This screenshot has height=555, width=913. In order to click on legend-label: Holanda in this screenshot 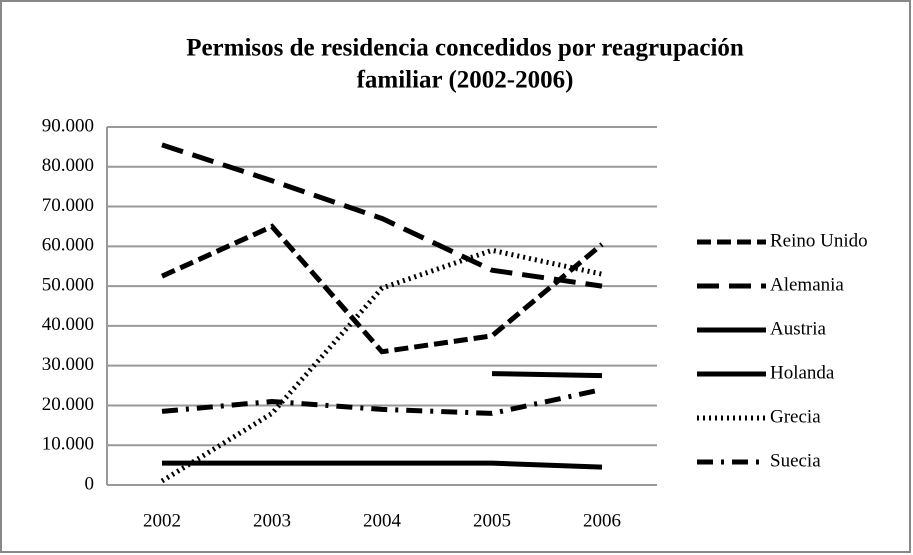, I will do `click(802, 372)`.